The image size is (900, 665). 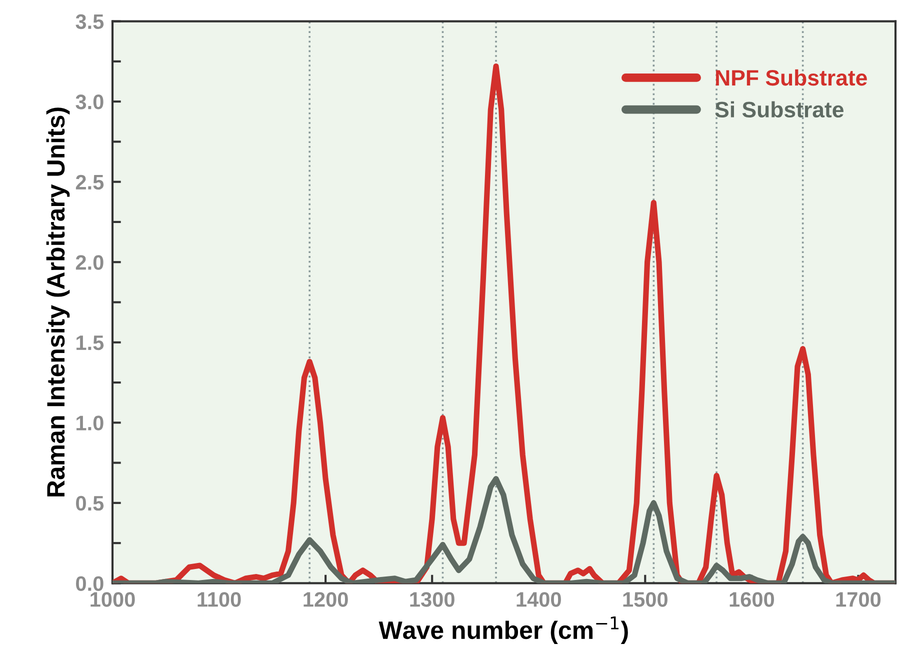 What do you see at coordinates (791, 77) in the screenshot?
I see `legend-label: NPF Substrate` at bounding box center [791, 77].